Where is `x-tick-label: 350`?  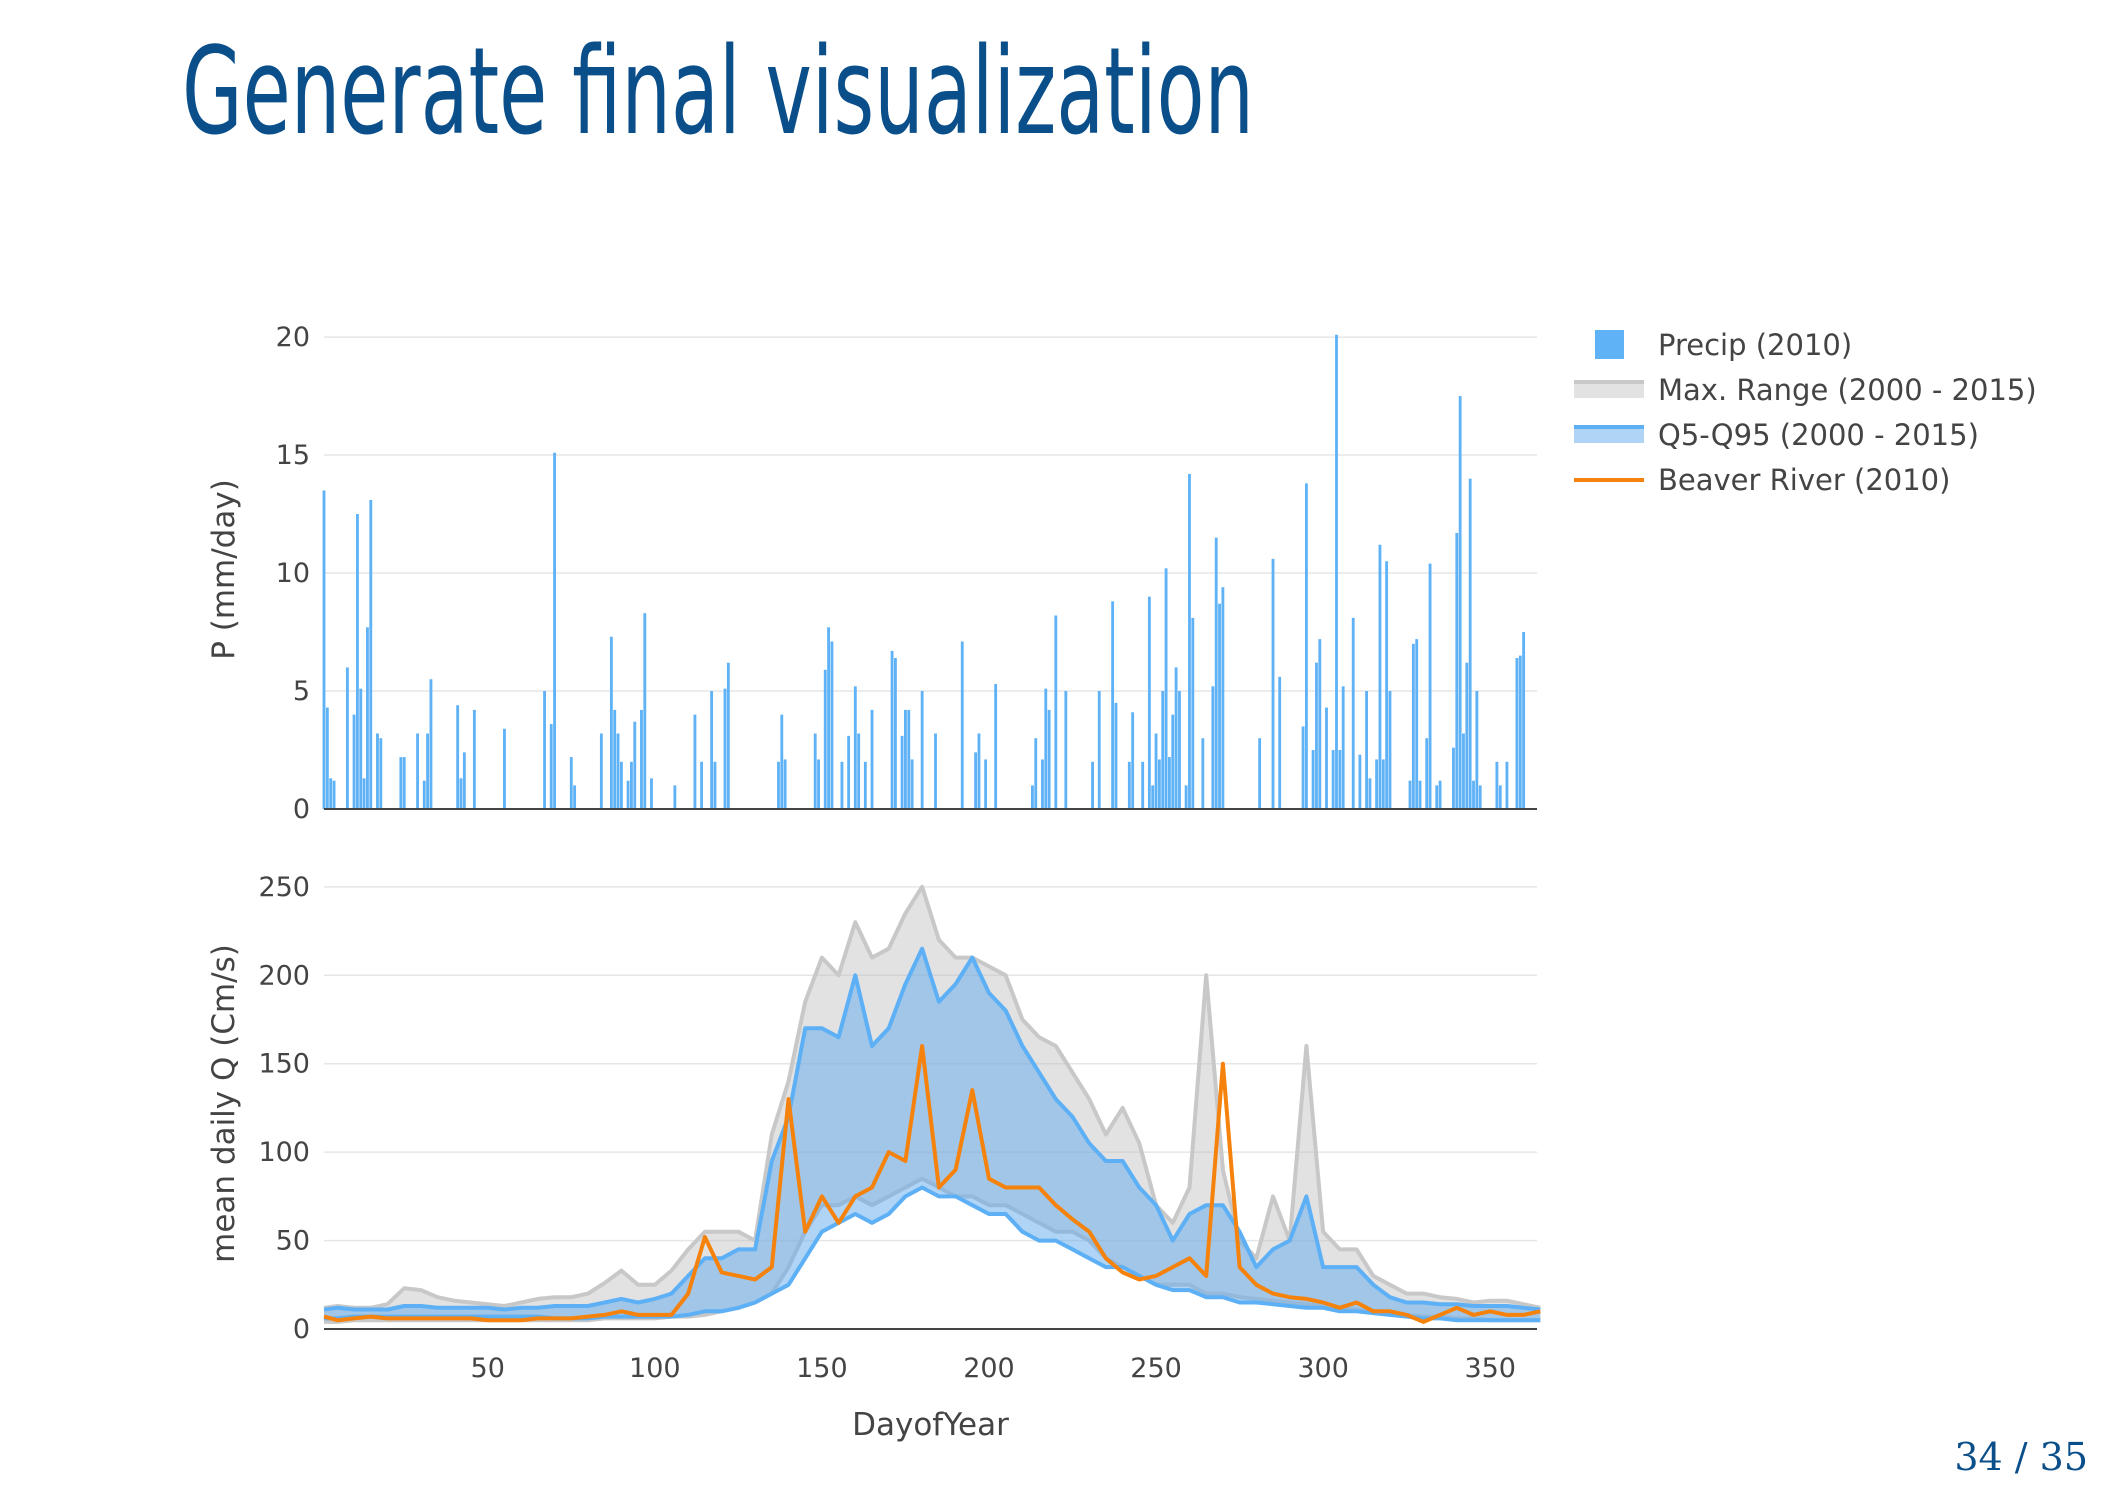
x-tick-label: 350 is located at coordinates (1490, 1368).